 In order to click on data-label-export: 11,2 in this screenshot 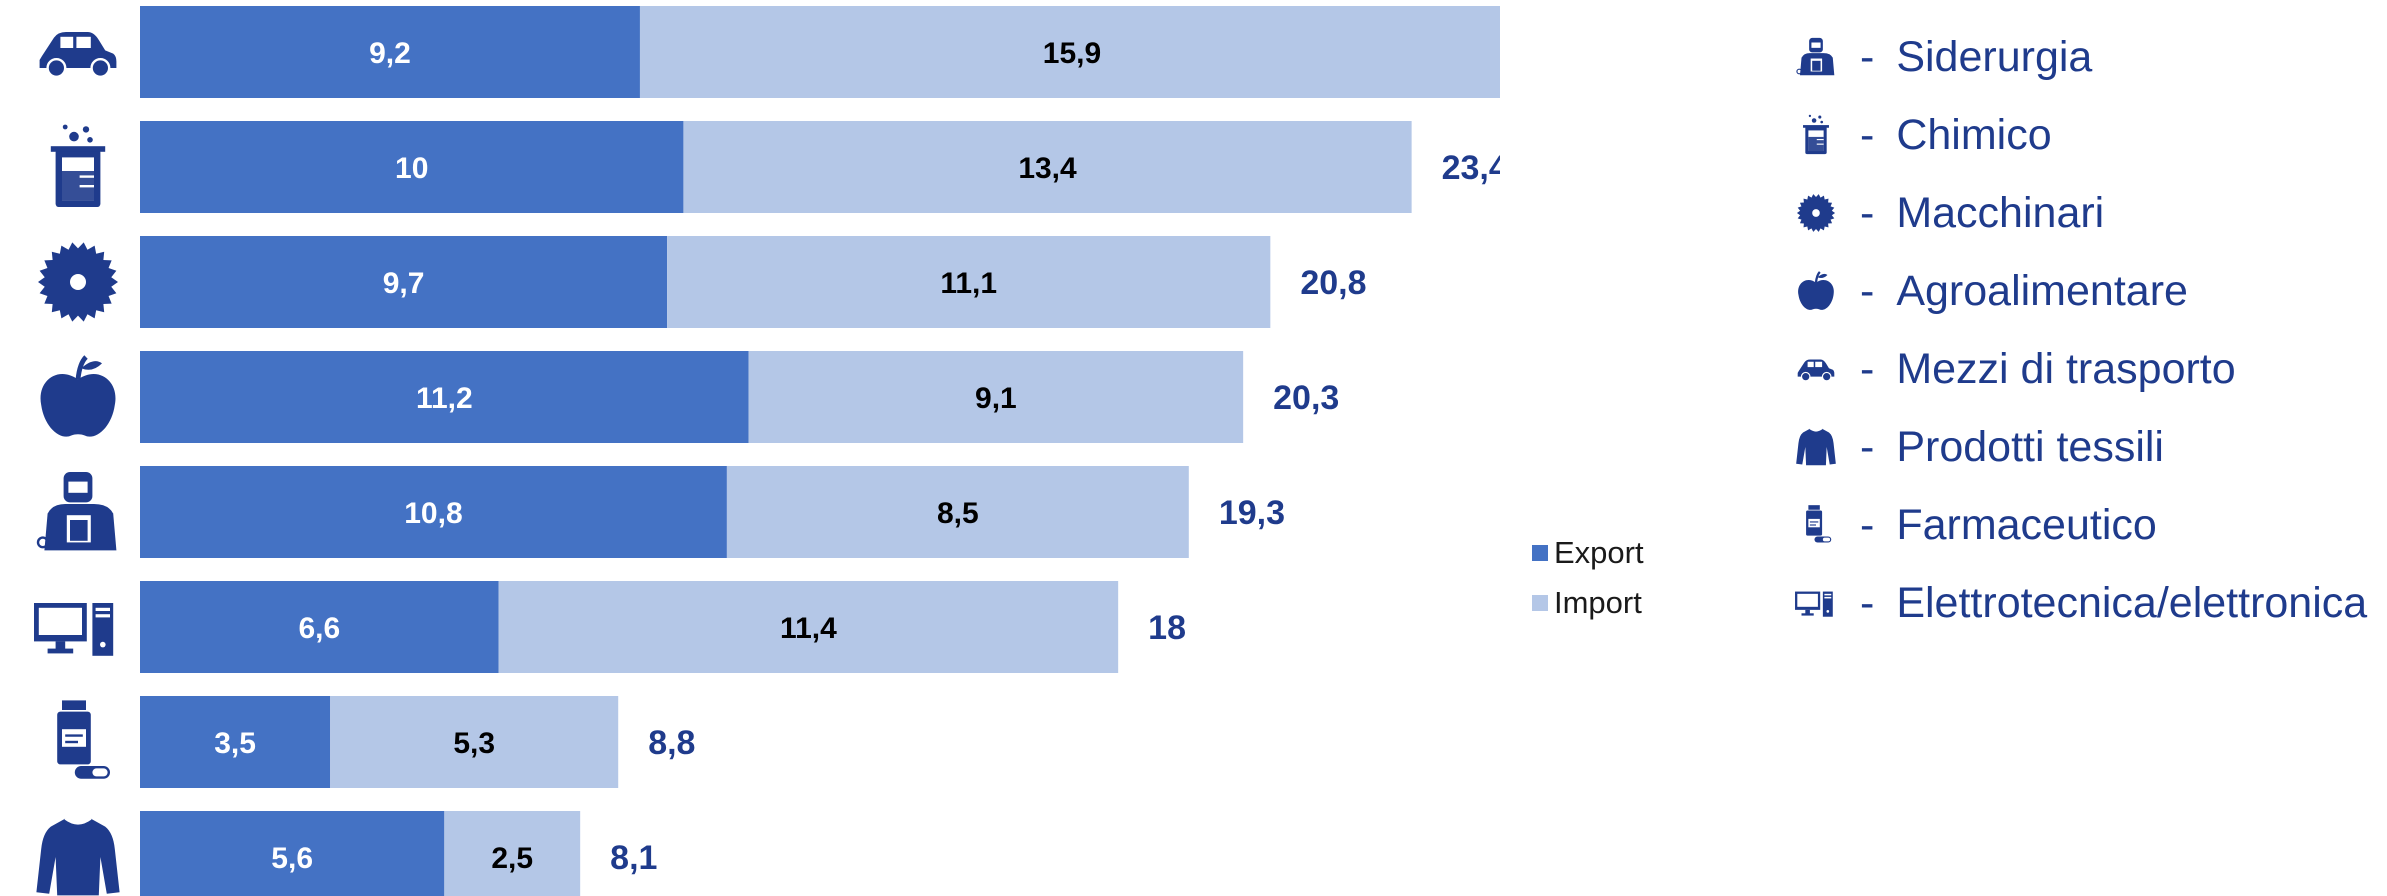, I will do `click(444, 398)`.